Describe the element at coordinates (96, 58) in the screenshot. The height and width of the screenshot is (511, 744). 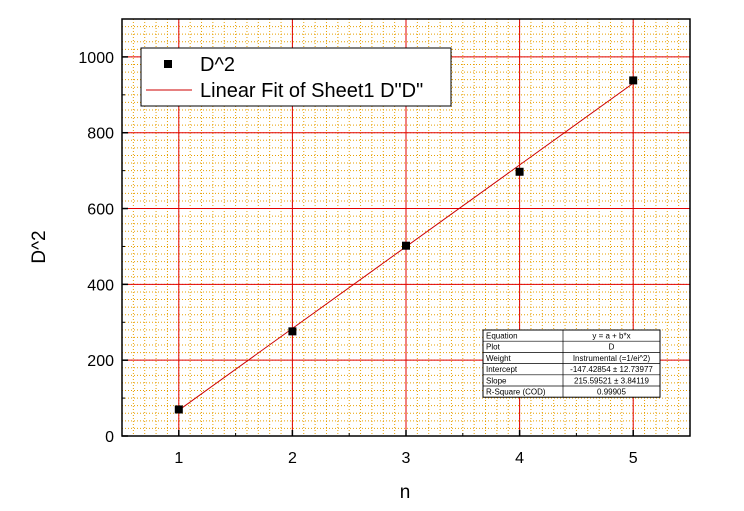
I see `y-tick-label: 1000` at that location.